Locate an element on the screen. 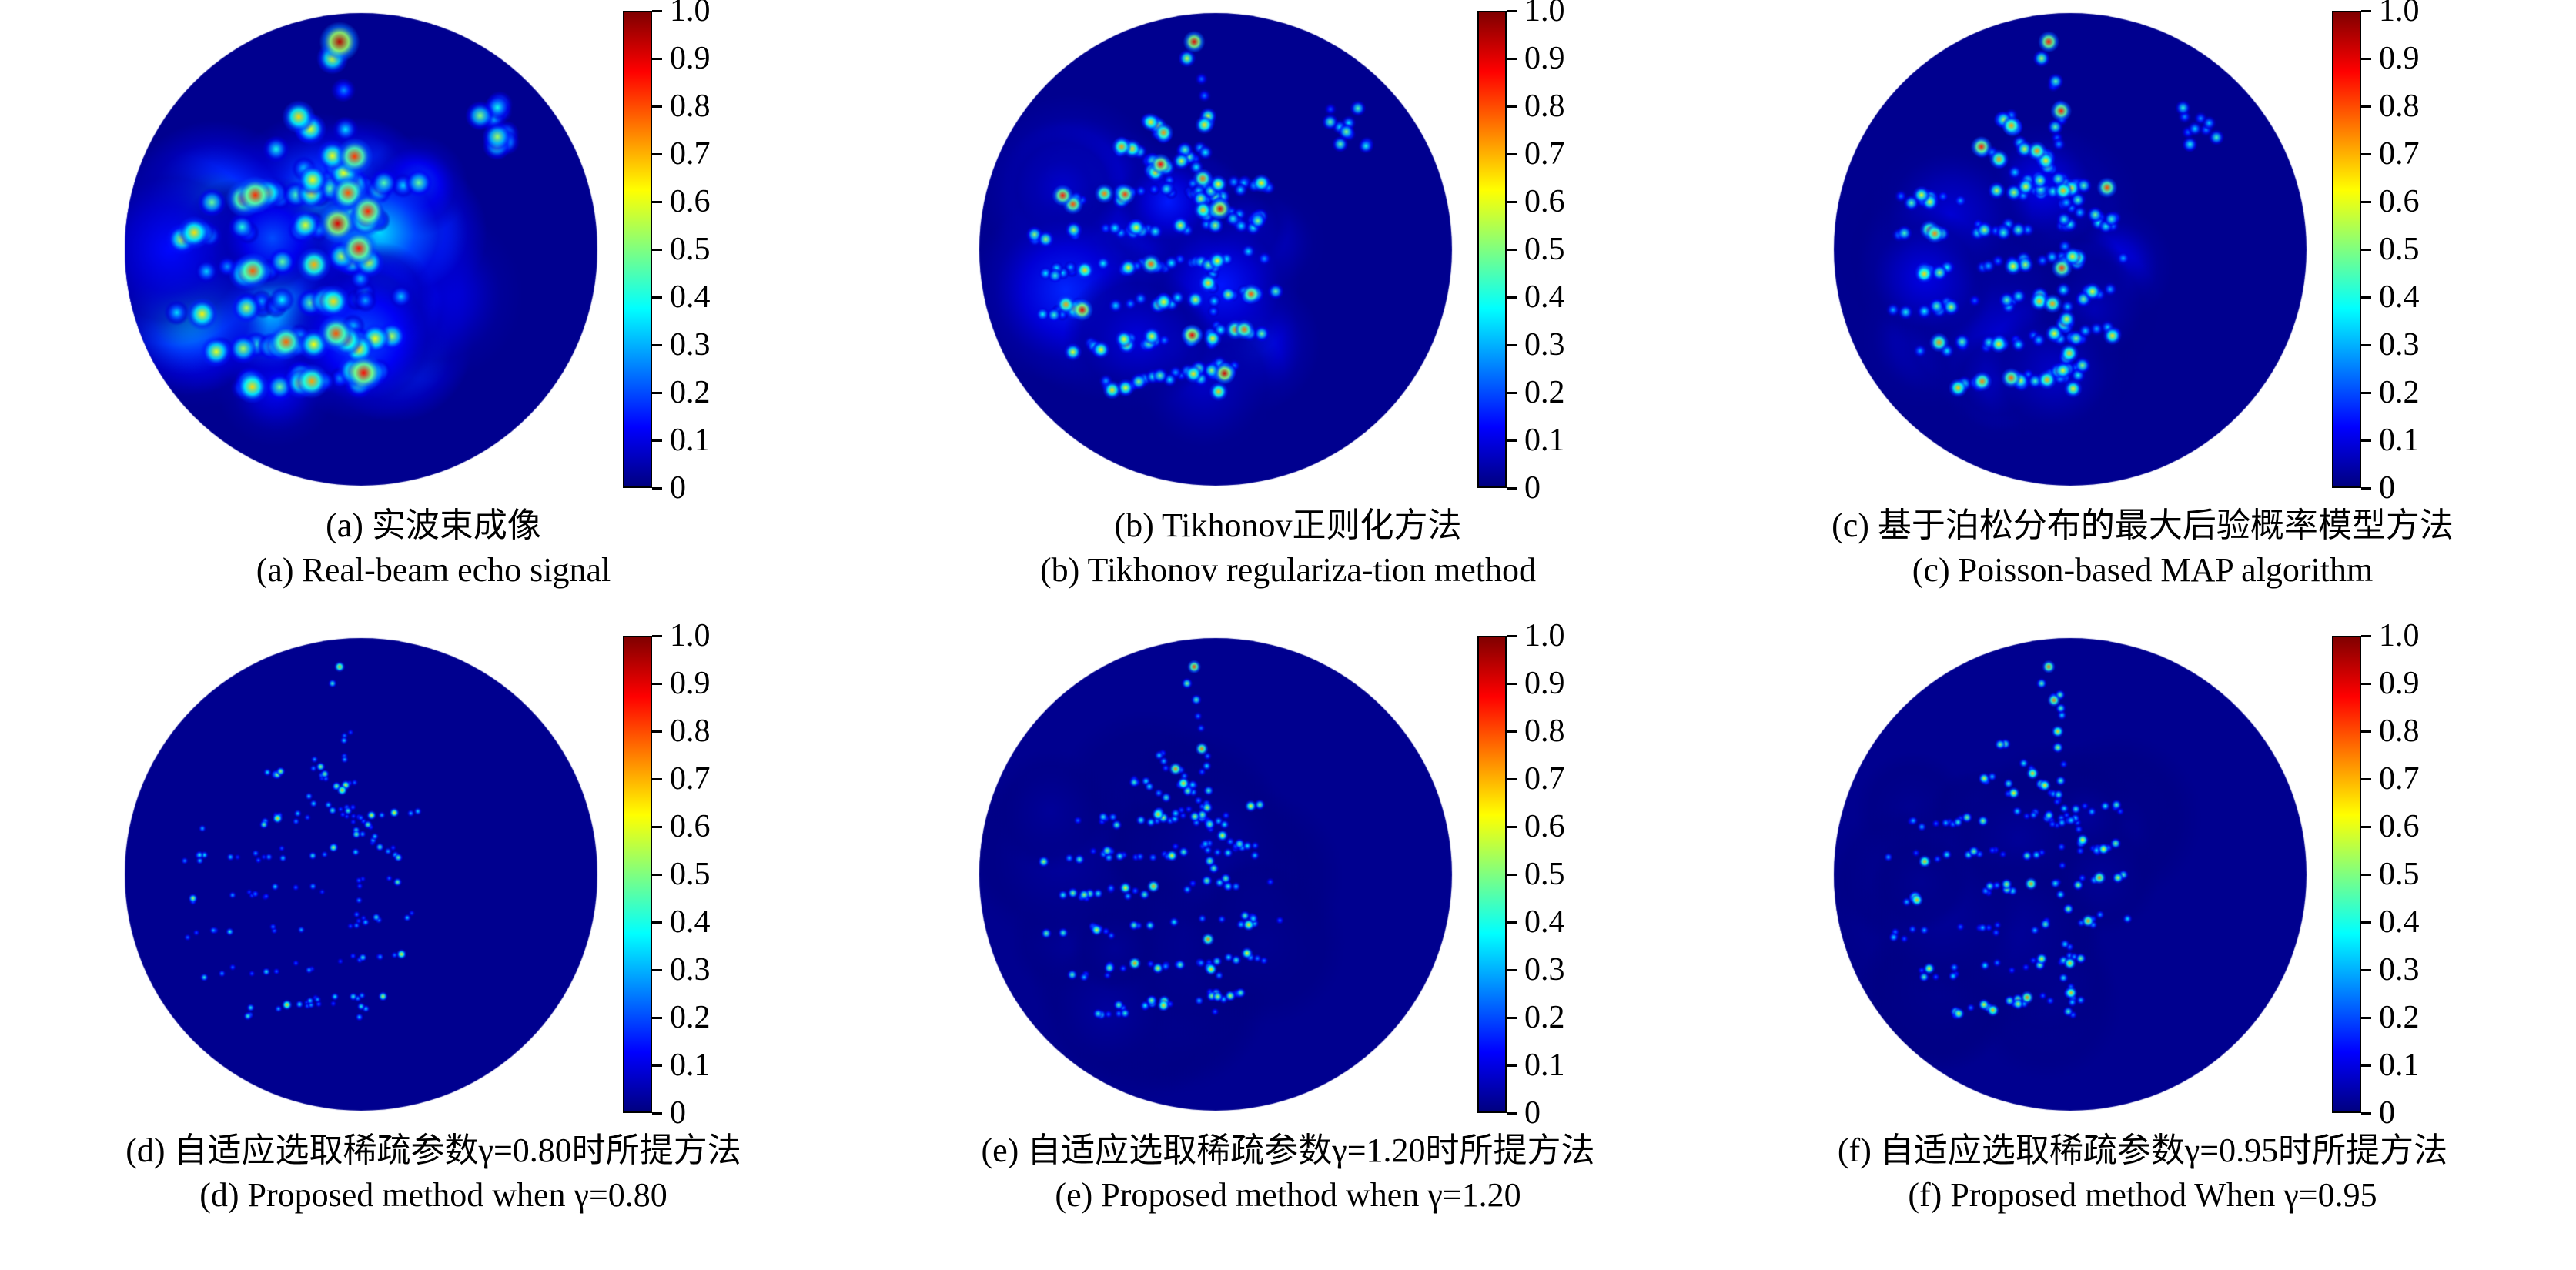 This screenshot has height=1270, width=2576. colorbar-tick: 0.6 is located at coordinates (2391, 826).